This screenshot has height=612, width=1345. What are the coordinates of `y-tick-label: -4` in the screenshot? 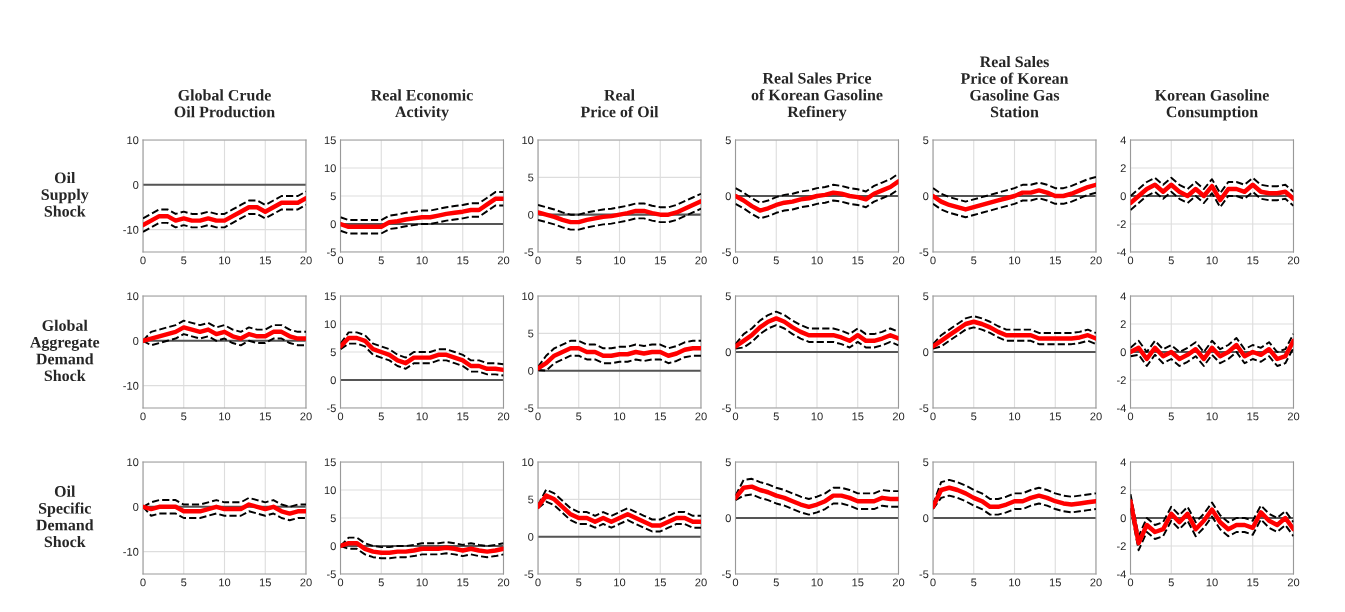 It's located at (1121, 252).